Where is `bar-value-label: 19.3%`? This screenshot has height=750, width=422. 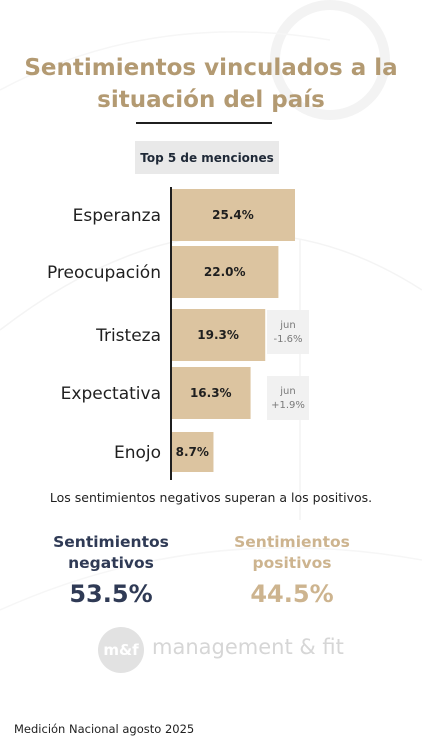 bar-value-label: 19.3% is located at coordinates (218, 335).